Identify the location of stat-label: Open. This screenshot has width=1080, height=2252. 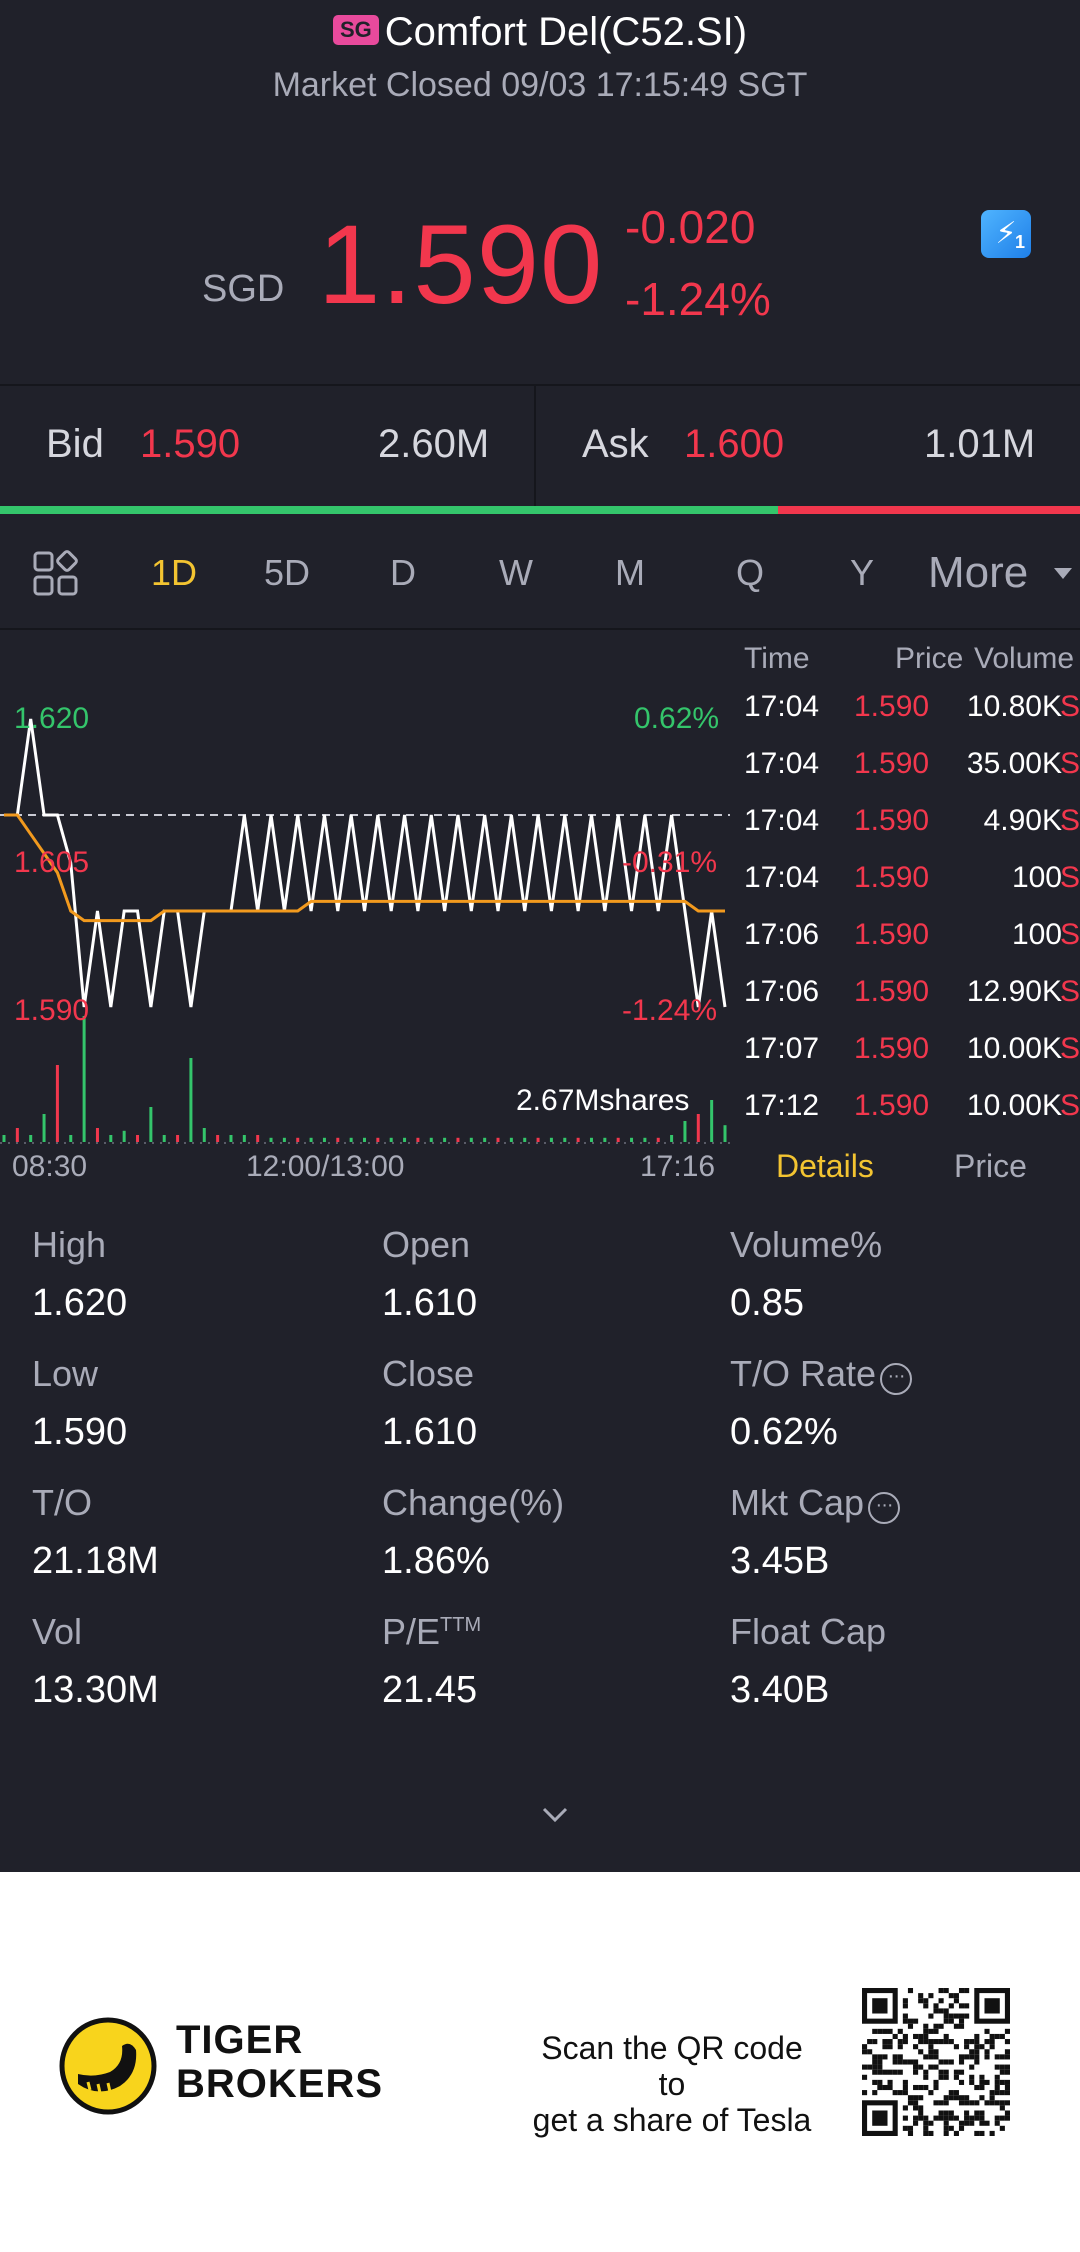
(426, 1245).